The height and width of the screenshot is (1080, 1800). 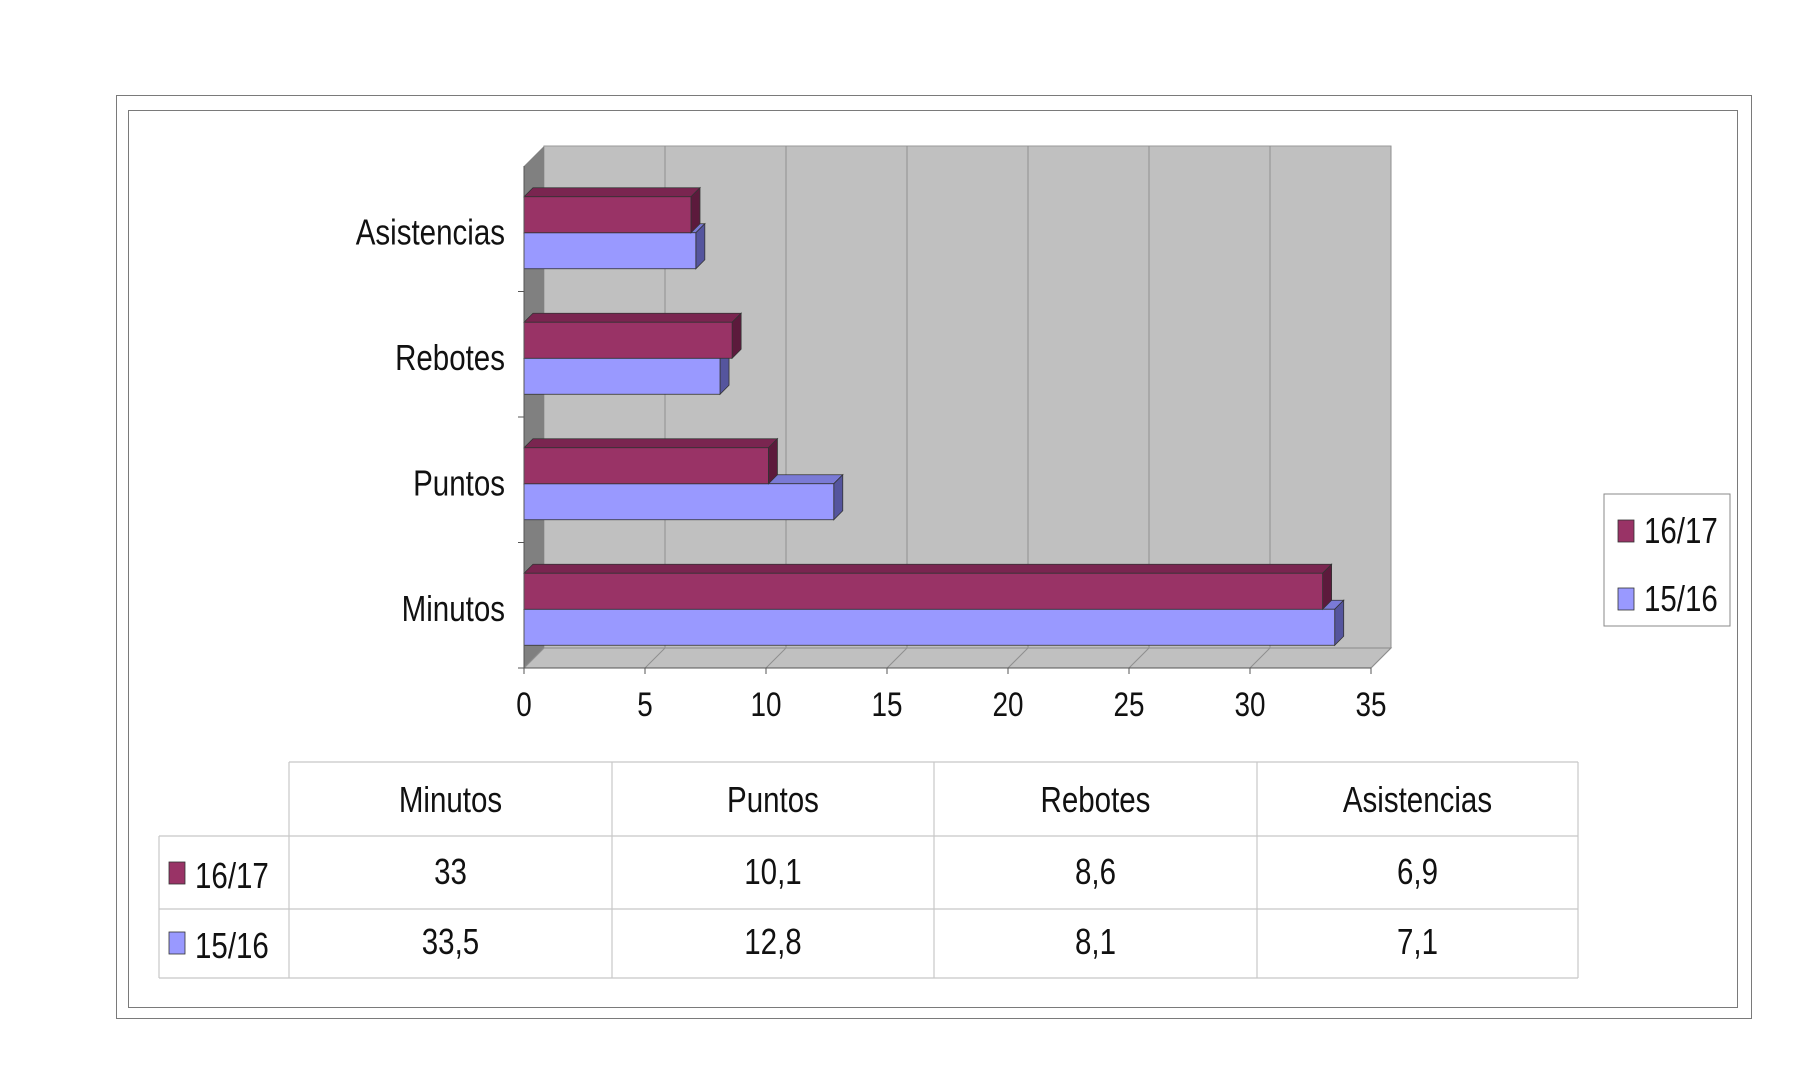 I want to click on bar-15/16-Minutos, so click(x=929, y=627).